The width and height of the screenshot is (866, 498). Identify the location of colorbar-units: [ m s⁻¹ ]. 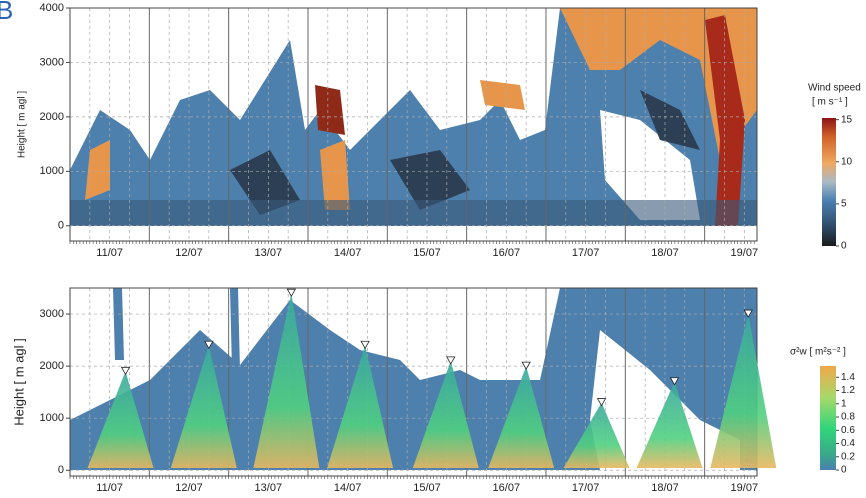
(830, 102).